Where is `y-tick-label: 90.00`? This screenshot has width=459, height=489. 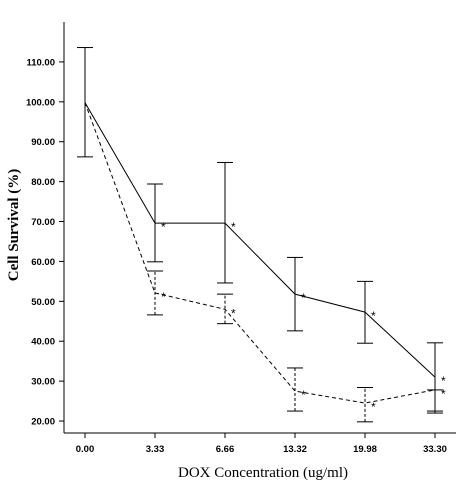 y-tick-label: 90.00 is located at coordinates (43, 142).